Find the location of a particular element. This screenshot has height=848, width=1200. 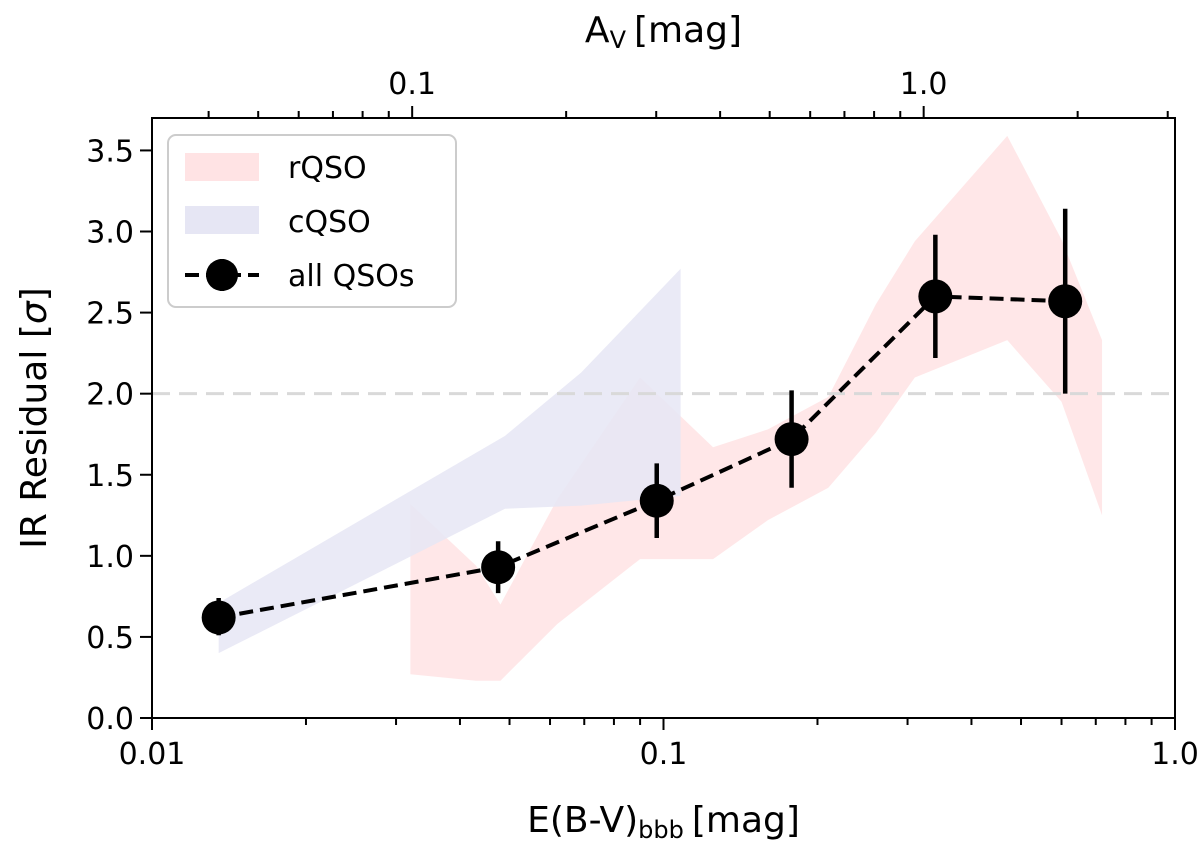

y-axis-title-main: IR Residual [ is located at coordinates (34, 436).